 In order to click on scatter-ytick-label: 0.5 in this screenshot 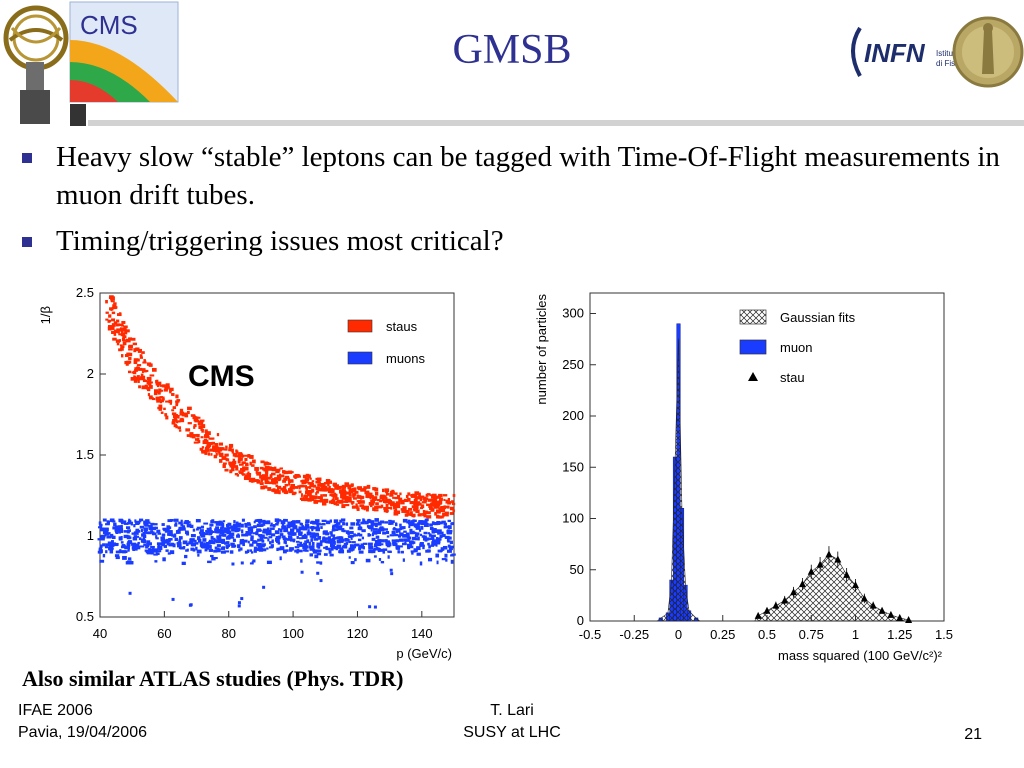, I will do `click(85, 616)`.